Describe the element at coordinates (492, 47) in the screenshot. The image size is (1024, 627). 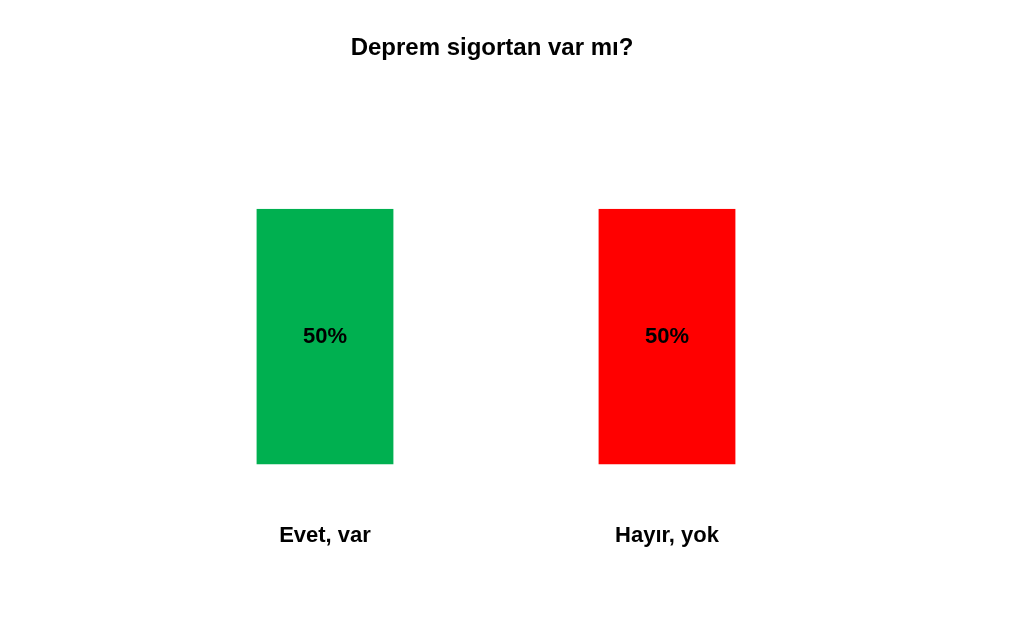
I see `chart-title: Deprem sigortan var mı?` at that location.